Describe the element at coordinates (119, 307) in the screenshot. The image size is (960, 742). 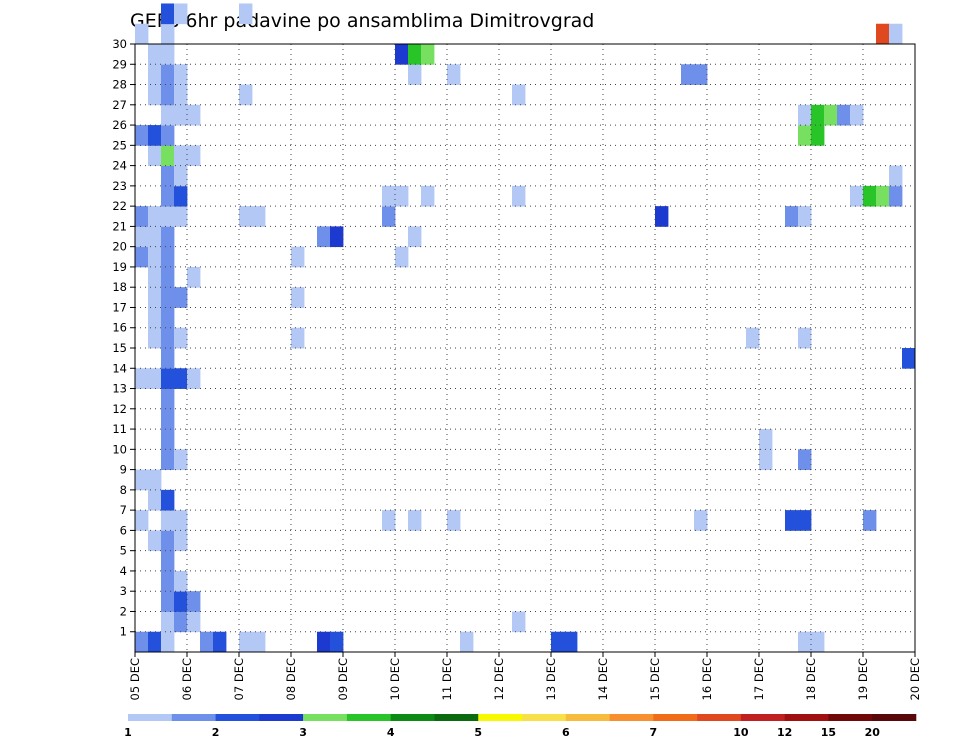
I see `y-tick-label: 17` at that location.